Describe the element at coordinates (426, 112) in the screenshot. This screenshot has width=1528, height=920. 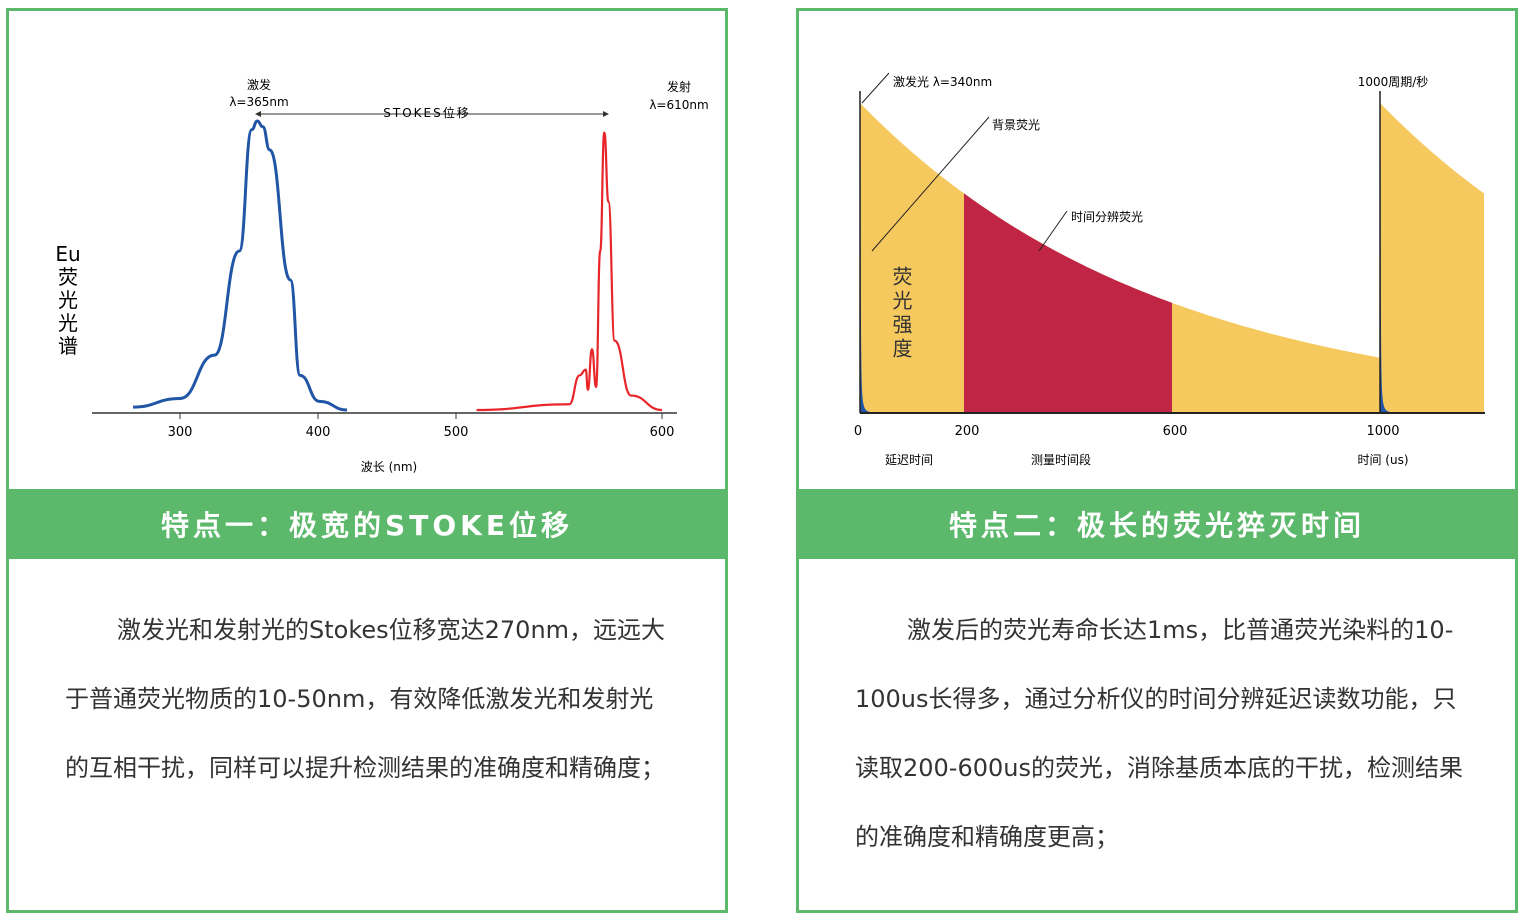
I see `stokes-label: STOKES位移` at that location.